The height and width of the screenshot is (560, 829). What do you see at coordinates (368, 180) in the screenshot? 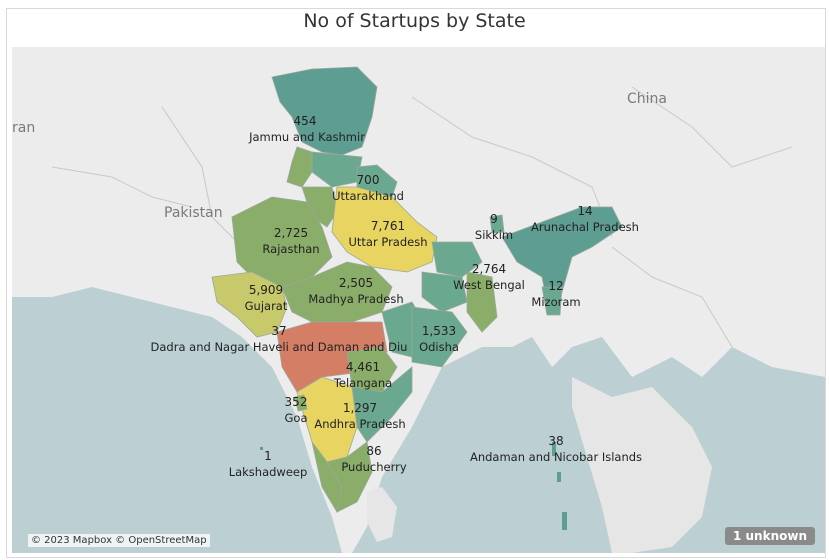
I see `value-uk: 700` at bounding box center [368, 180].